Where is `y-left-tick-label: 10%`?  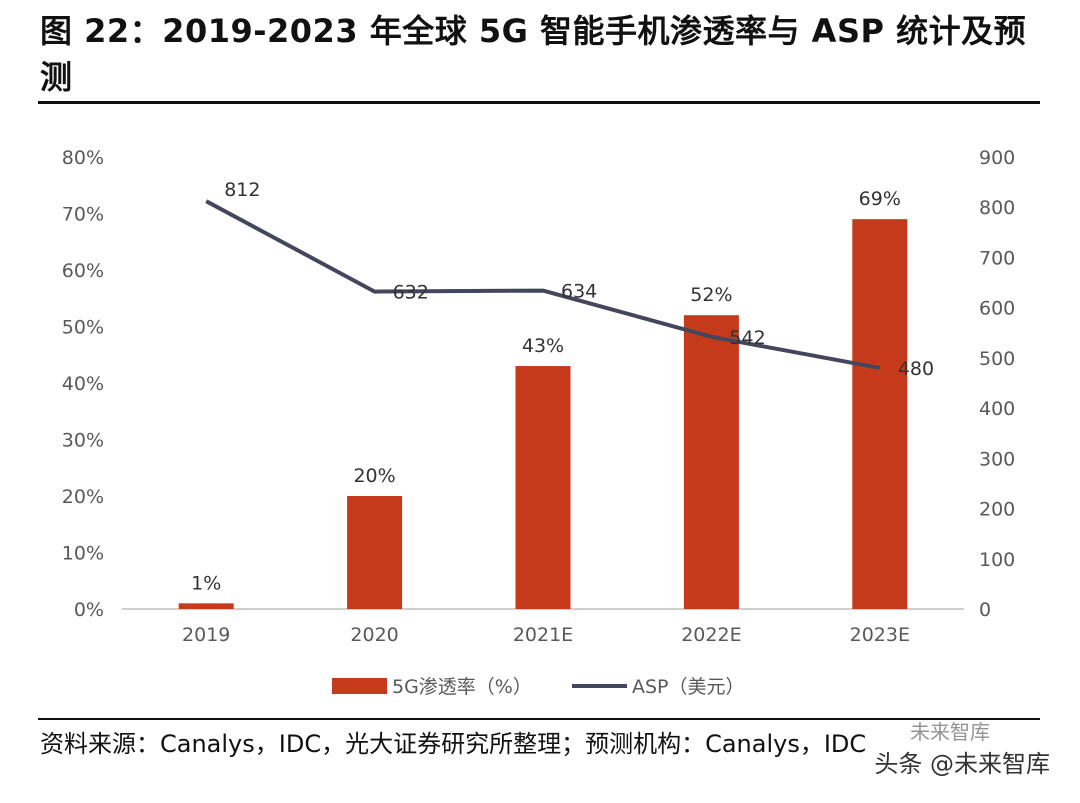
y-left-tick-label: 10% is located at coordinates (83, 554).